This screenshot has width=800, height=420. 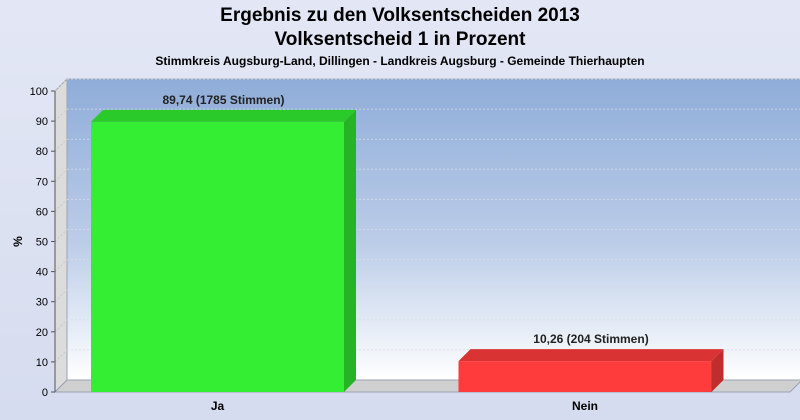 I want to click on bar-side-nein, so click(x=717, y=370).